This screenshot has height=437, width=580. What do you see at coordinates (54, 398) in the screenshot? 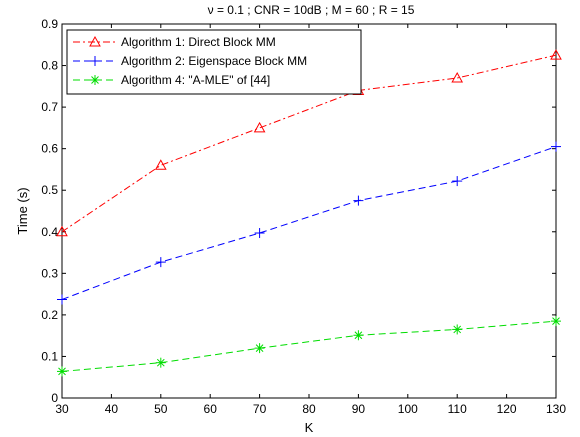
I see `y-tick-label: 0` at bounding box center [54, 398].